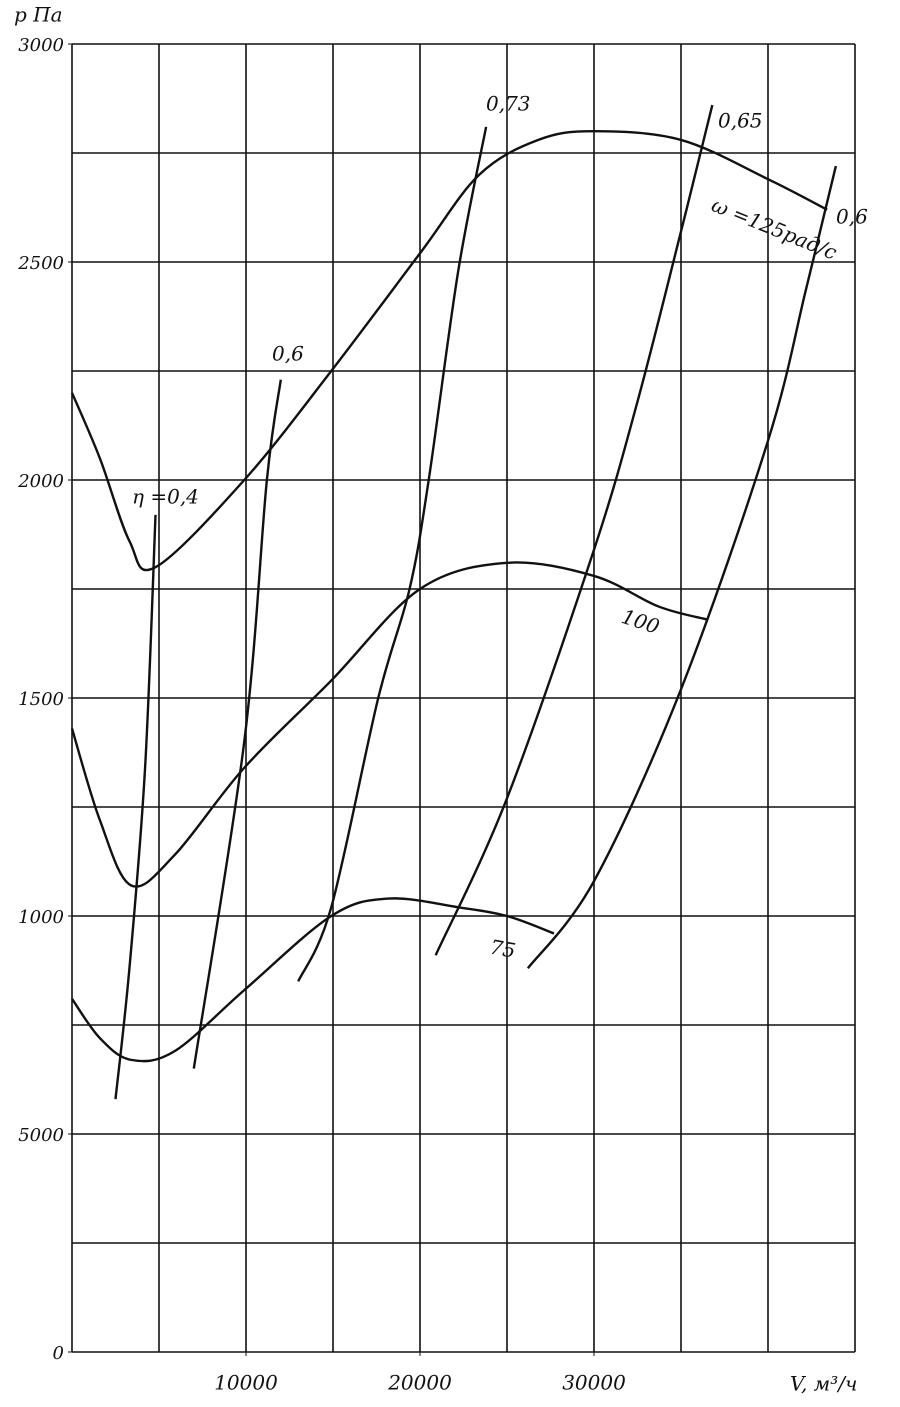 This screenshot has width=900, height=1407. What do you see at coordinates (40, 481) in the screenshot?
I see `y-tick-label: 2000` at bounding box center [40, 481].